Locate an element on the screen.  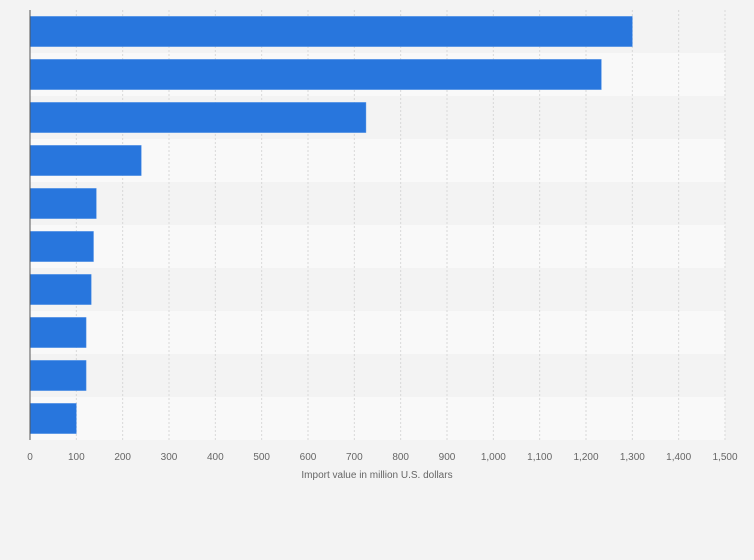
x-tick-label: 700 is located at coordinates (354, 457).